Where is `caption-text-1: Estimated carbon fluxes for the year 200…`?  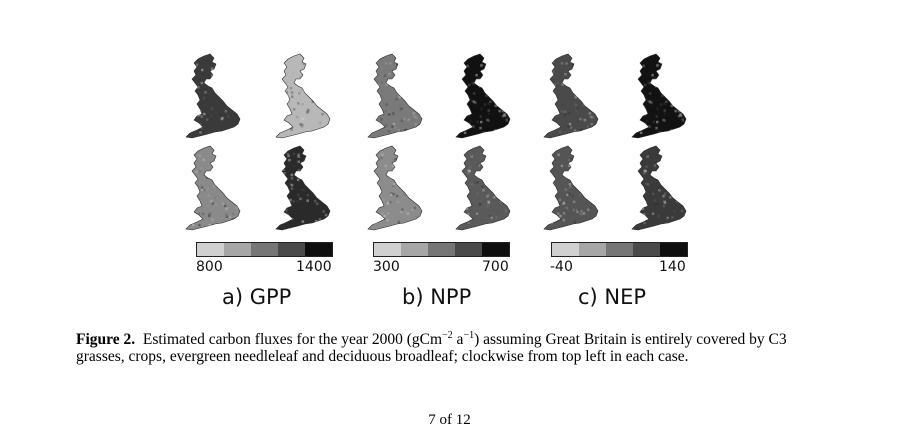
caption-text-1: Estimated carbon fluxes for the year 200… is located at coordinates (292, 339).